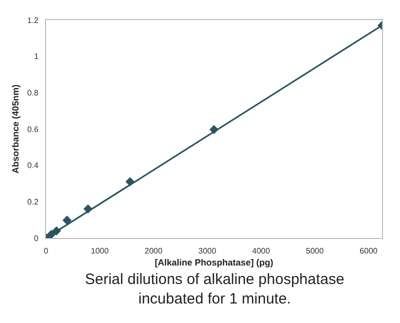 Image resolution: width=400 pixels, height=323 pixels. I want to click on x-tick-label: 4000, so click(261, 251).